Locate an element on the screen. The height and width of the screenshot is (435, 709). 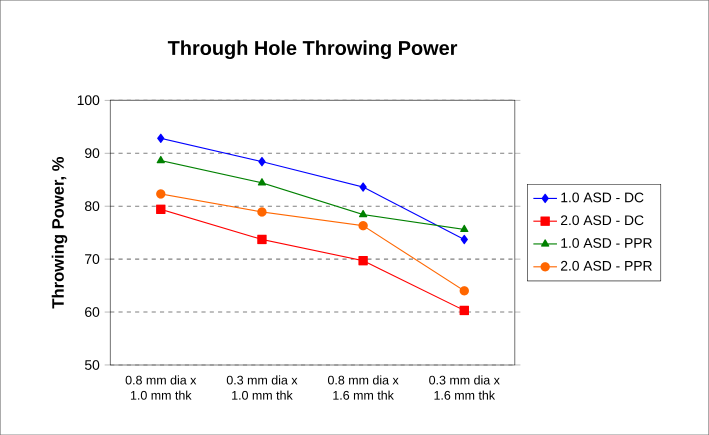
y-tick-label: 100 is located at coordinates (89, 100).